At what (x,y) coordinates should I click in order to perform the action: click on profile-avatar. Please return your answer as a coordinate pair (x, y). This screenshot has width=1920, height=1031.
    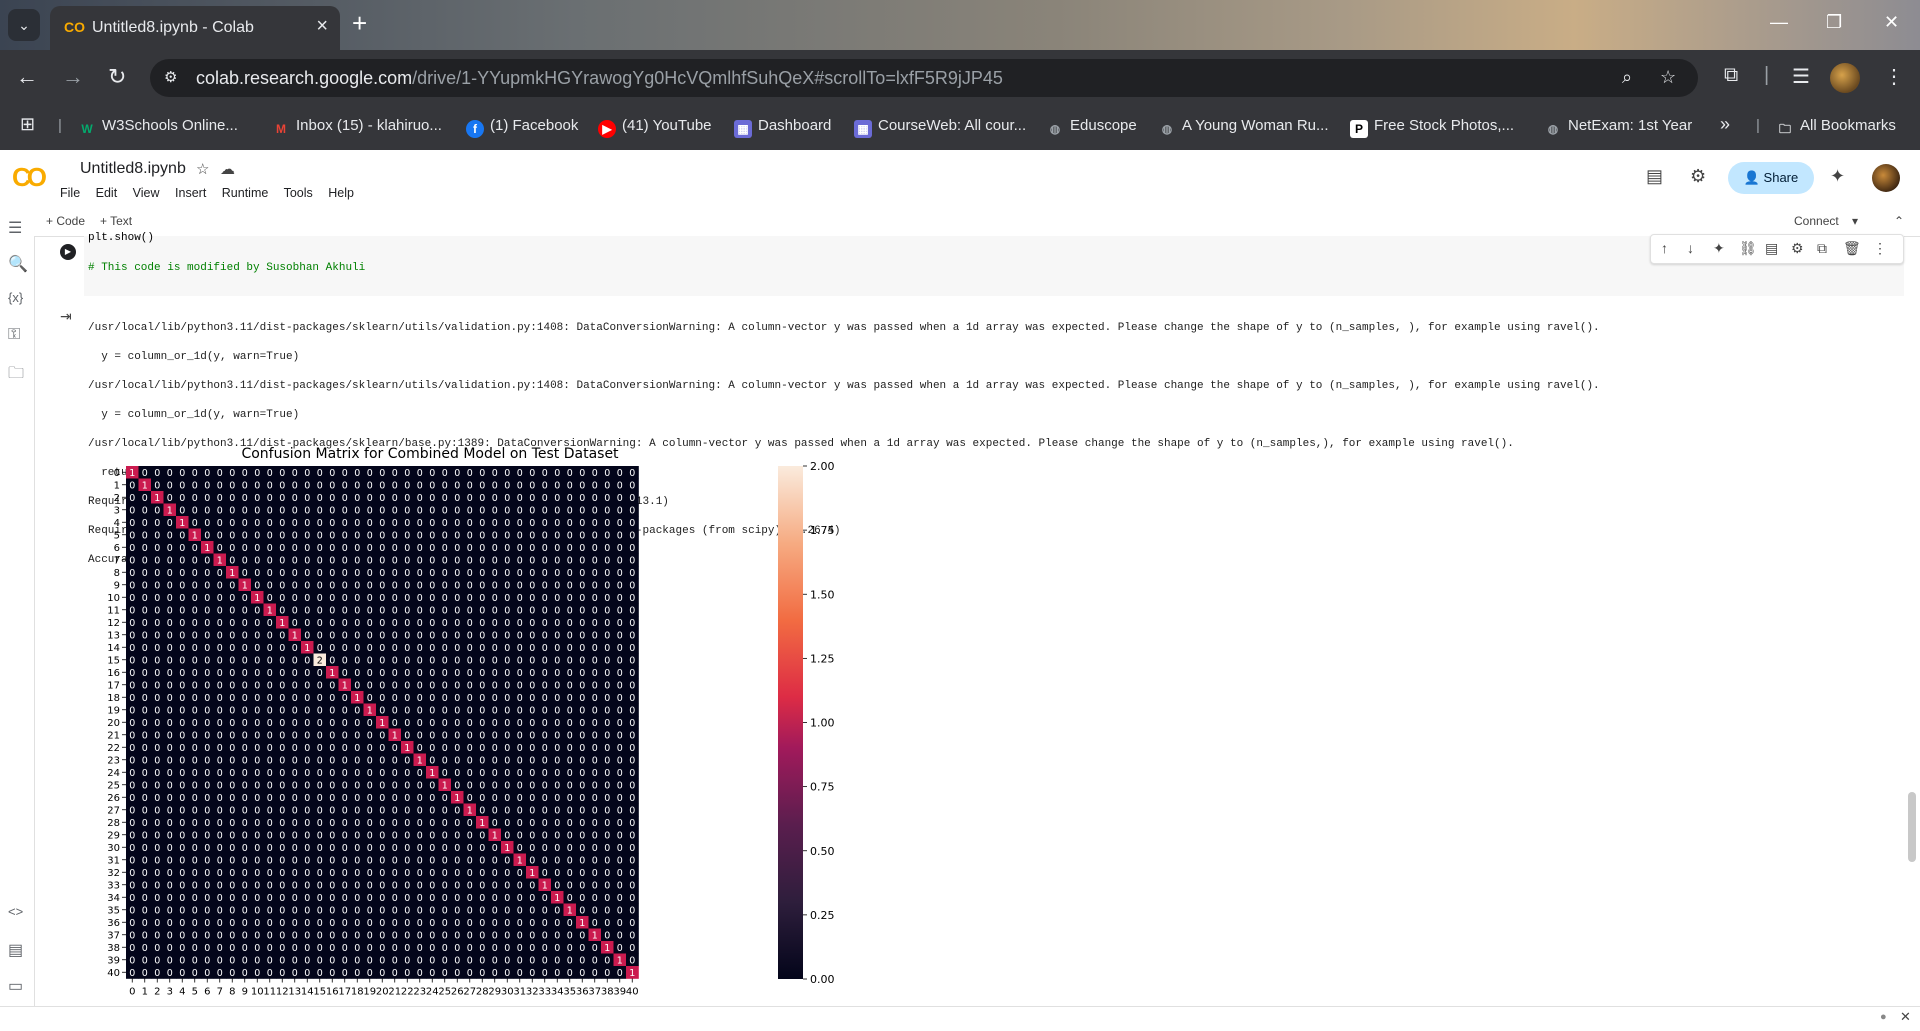
    Looking at the image, I should click on (1845, 78).